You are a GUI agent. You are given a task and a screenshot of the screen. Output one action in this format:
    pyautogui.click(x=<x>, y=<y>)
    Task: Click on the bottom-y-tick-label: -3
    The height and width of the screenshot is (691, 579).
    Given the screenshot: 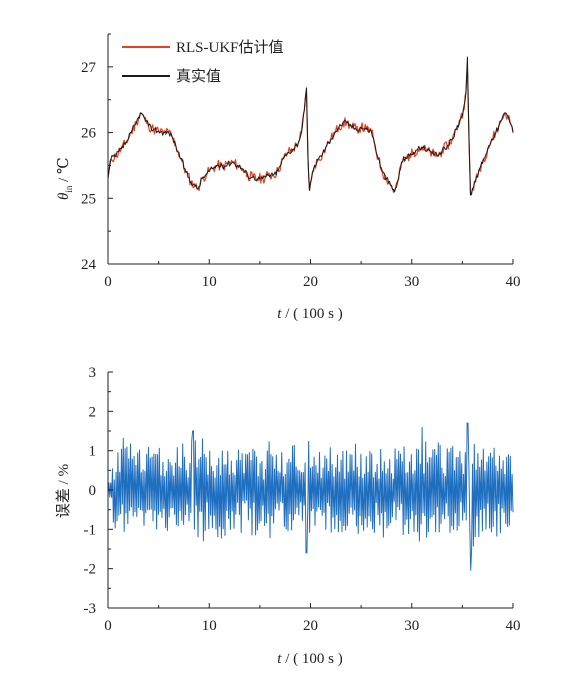 What is the action you would take?
    pyautogui.click(x=90, y=609)
    